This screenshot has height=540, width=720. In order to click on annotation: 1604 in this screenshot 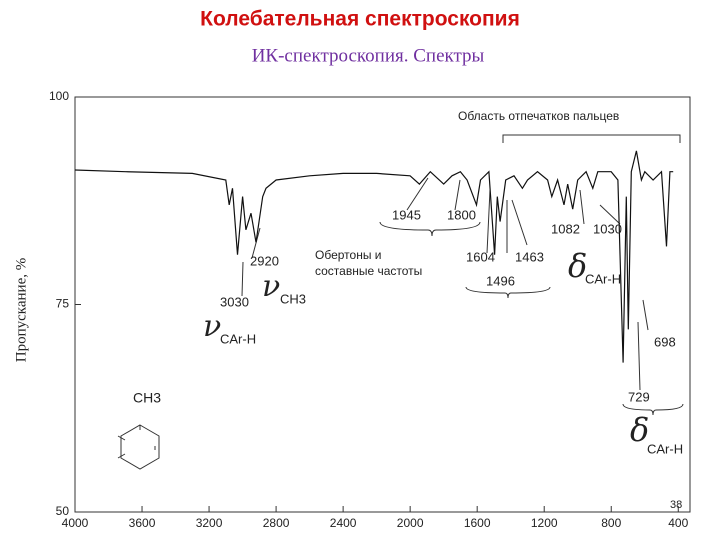, I will do `click(480, 256)`.